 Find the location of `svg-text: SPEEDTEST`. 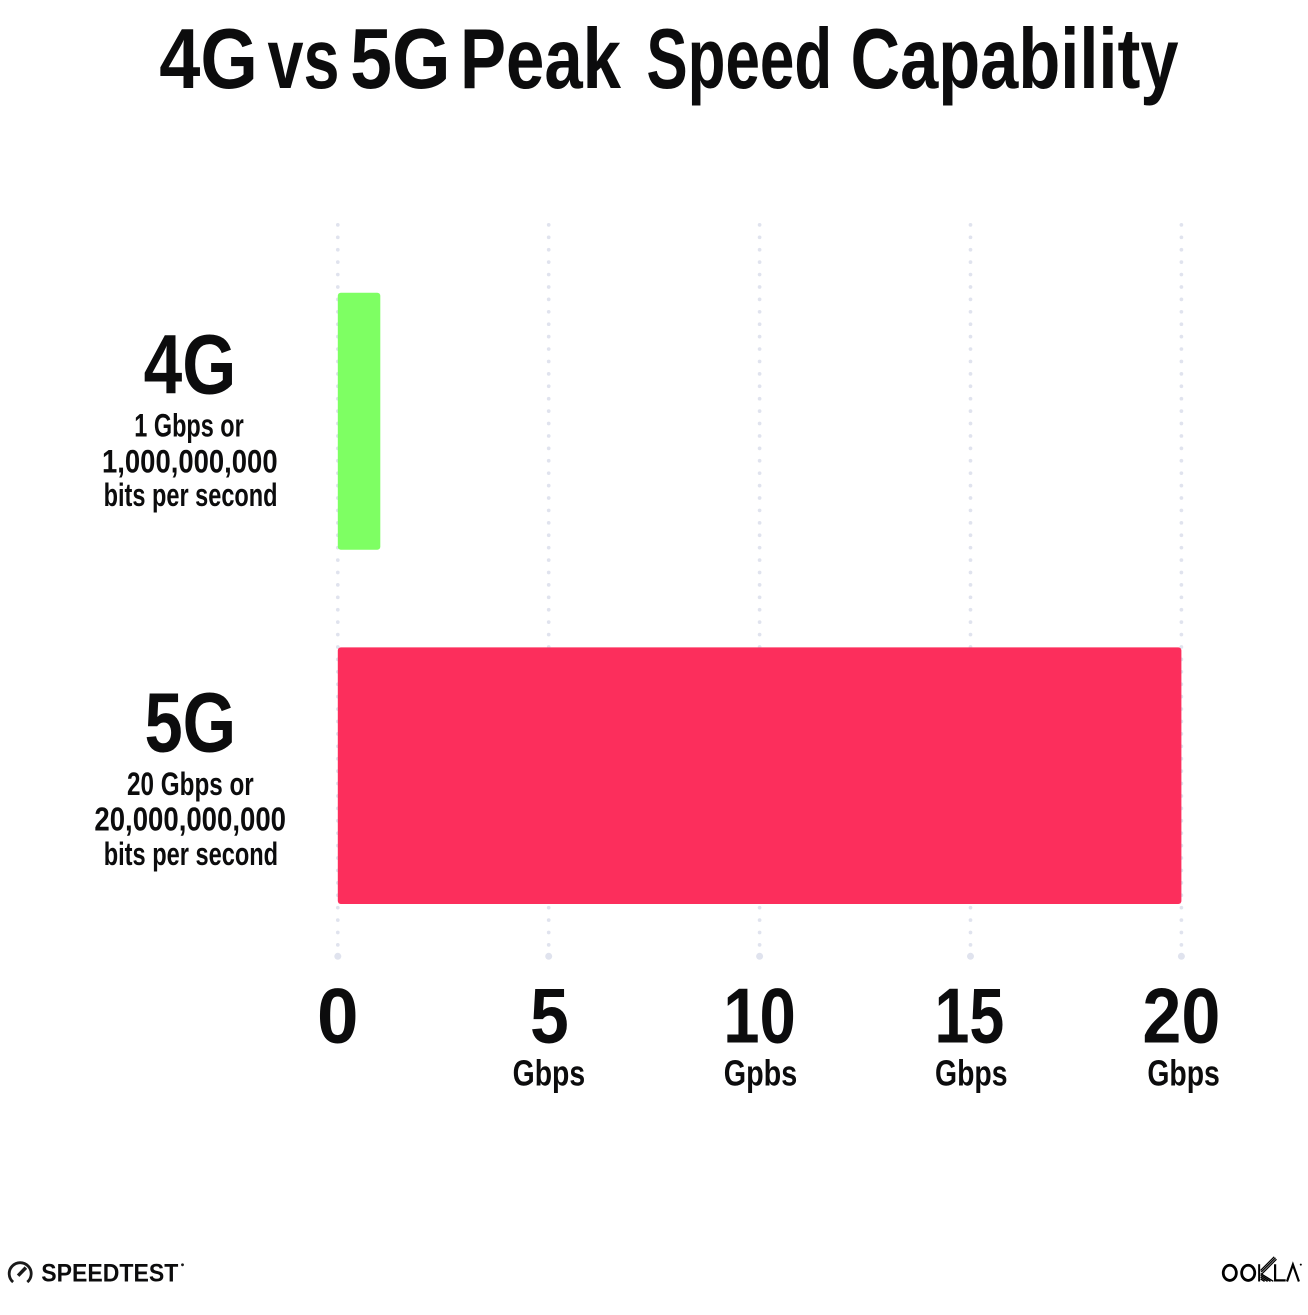

svg-text: SPEEDTEST is located at coordinates (109, 1273).